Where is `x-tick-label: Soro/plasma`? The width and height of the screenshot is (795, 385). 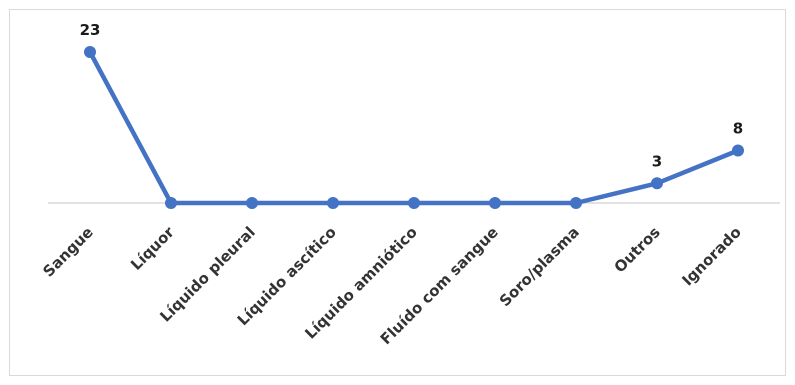 x-tick-label: Soro/plasma is located at coordinates (539, 266).